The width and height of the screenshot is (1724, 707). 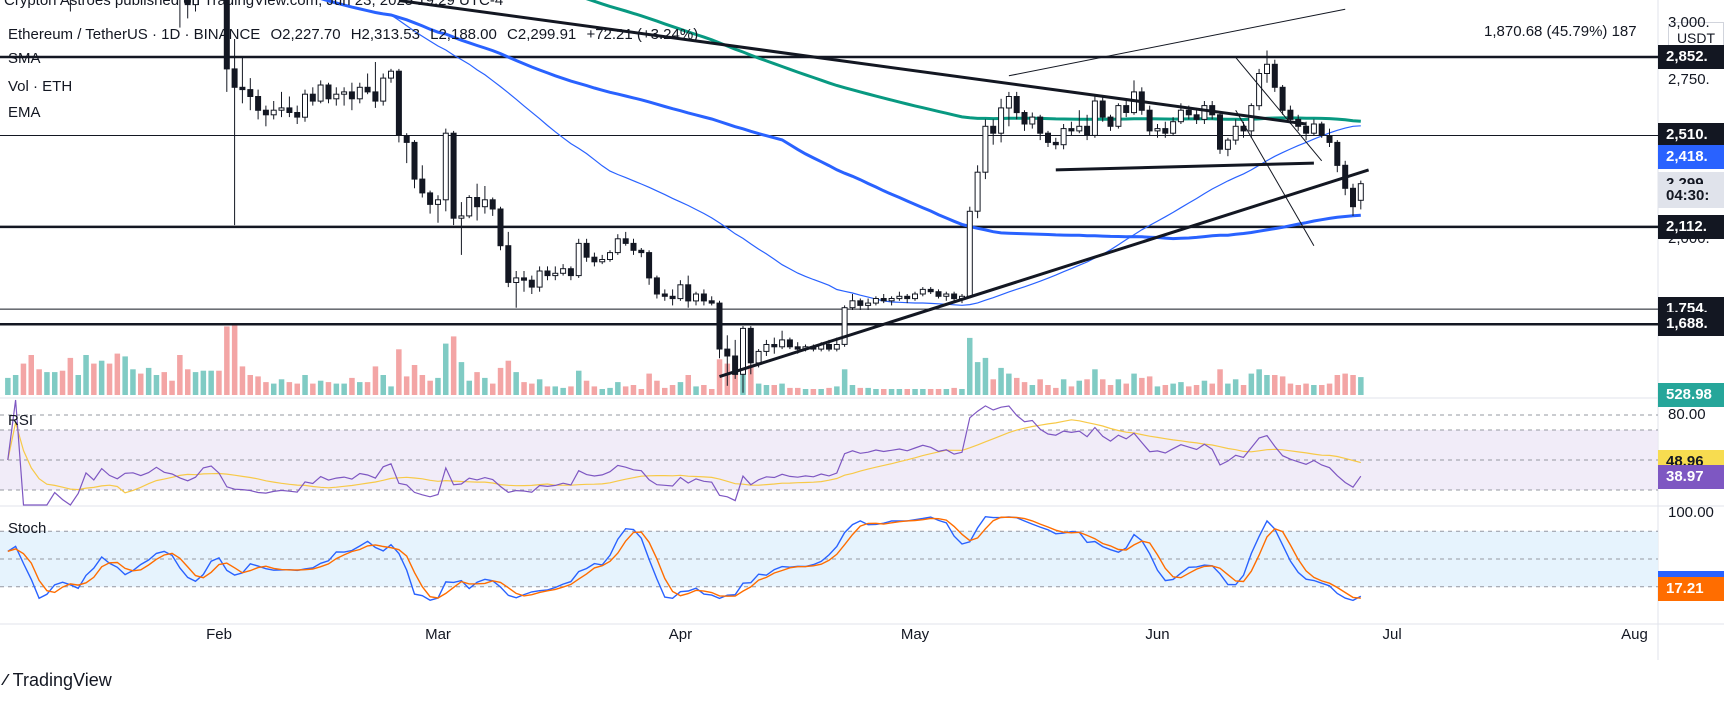 I want to click on stoch-label: Stoch, so click(x=27, y=528).